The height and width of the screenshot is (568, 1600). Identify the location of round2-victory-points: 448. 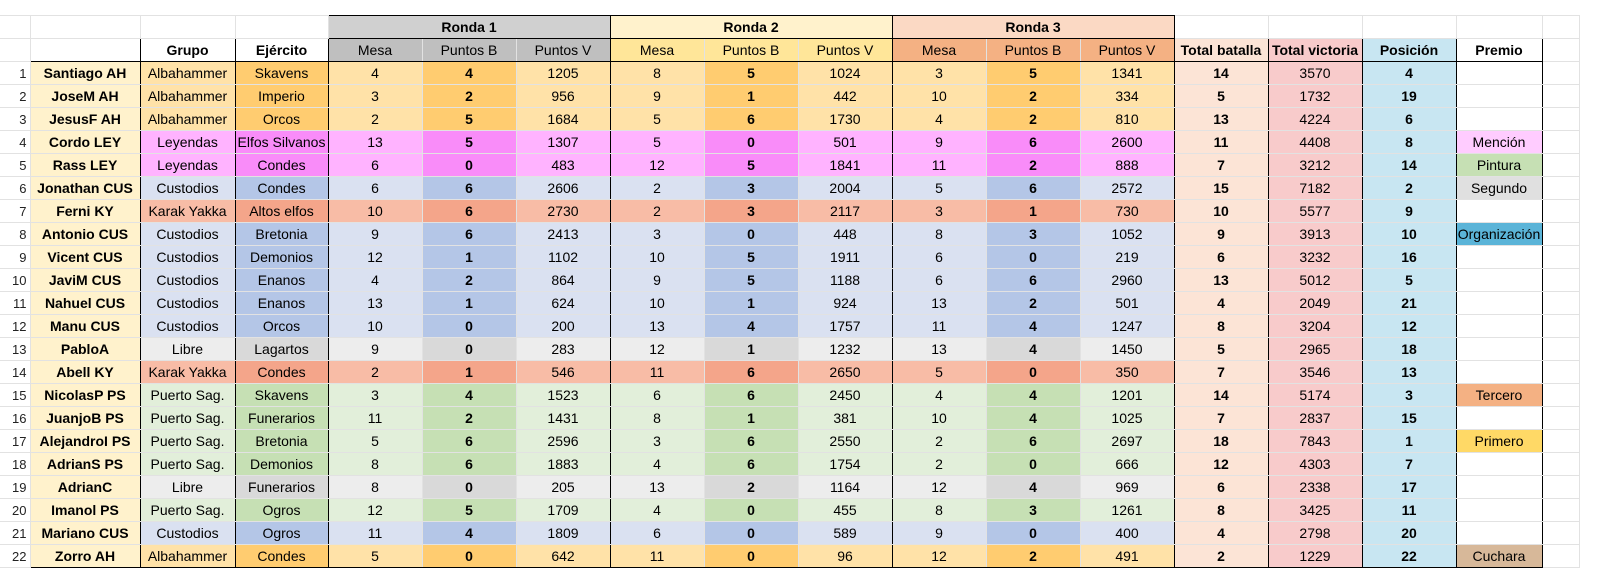
(845, 234).